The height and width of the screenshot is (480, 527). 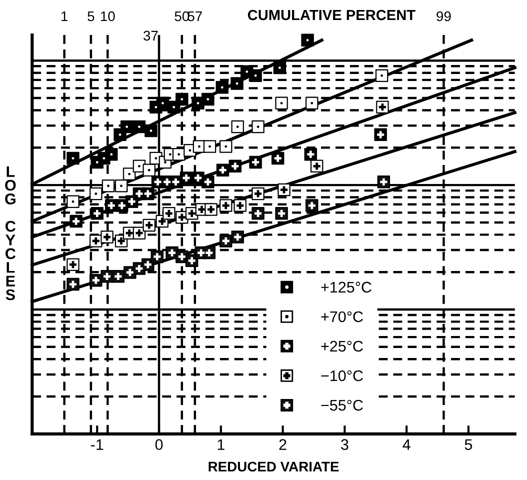 What do you see at coordinates (273, 467) in the screenshot?
I see `x-axis-title: REDUCED VARIATE` at bounding box center [273, 467].